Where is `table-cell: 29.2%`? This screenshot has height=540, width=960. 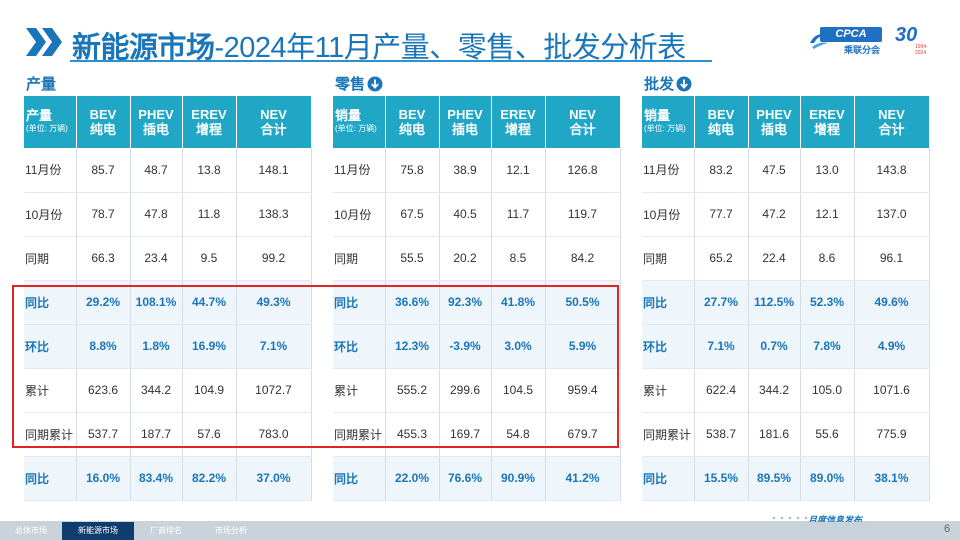 table-cell: 29.2% is located at coordinates (103, 302).